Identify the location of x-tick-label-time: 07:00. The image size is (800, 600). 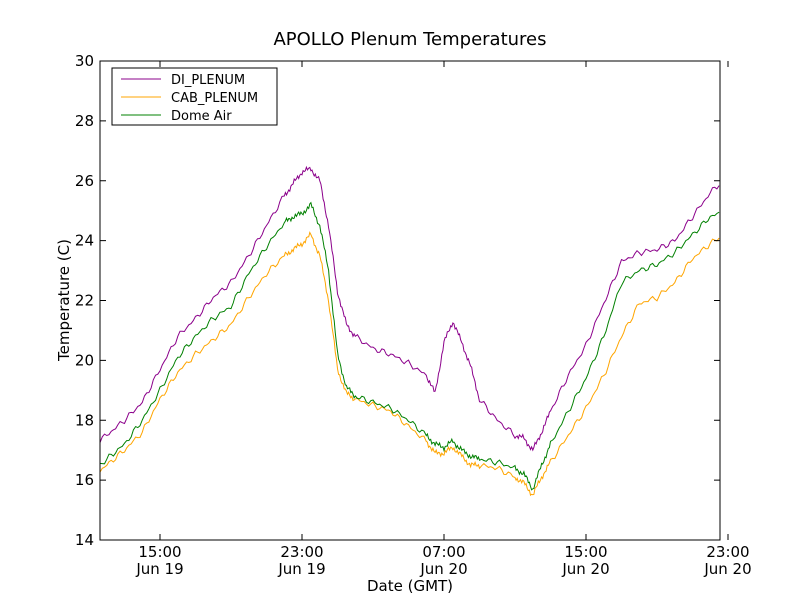
(443, 552).